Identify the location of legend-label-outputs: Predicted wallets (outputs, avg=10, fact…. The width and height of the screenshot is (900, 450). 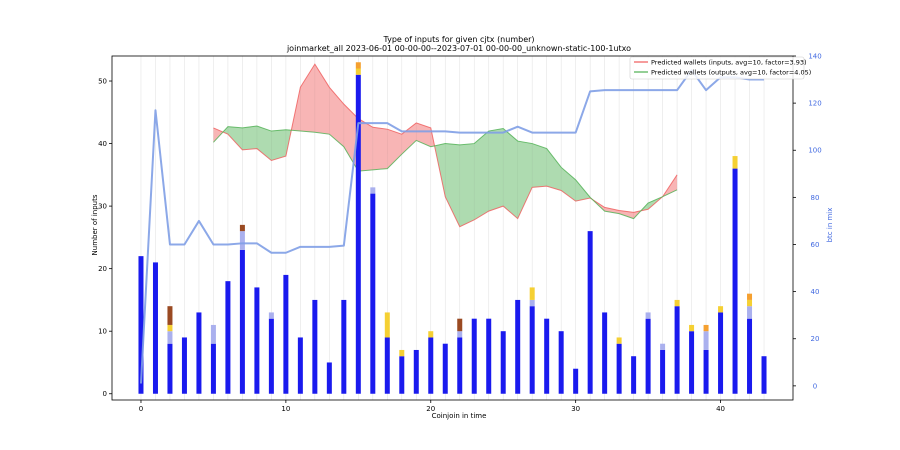
(731, 73).